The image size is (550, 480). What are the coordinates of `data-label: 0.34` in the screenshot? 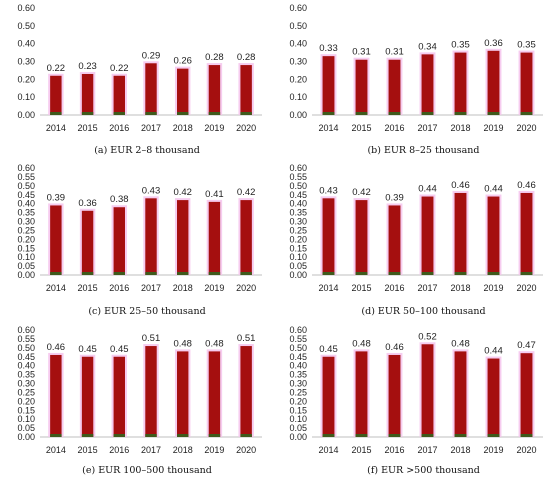 It's located at (427, 46).